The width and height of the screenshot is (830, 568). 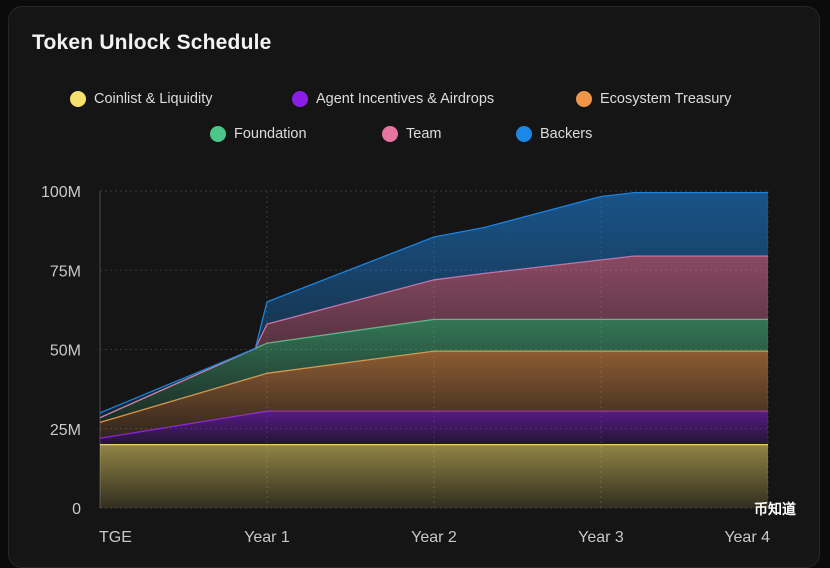 I want to click on legend-item: Agent Incentives & Airdrops, so click(x=393, y=99).